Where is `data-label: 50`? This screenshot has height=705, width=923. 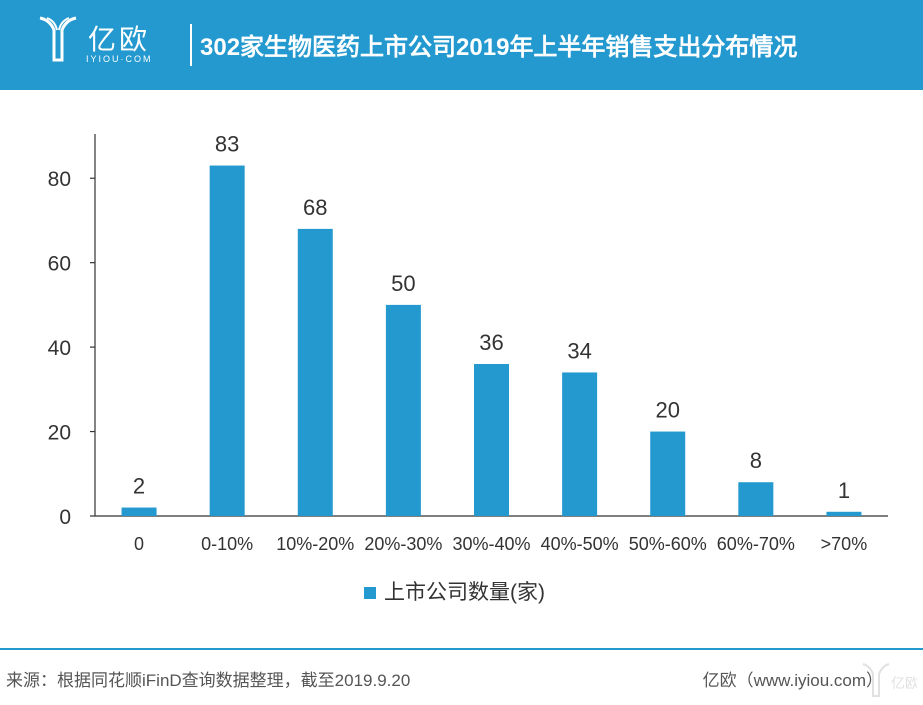 data-label: 50 is located at coordinates (403, 283).